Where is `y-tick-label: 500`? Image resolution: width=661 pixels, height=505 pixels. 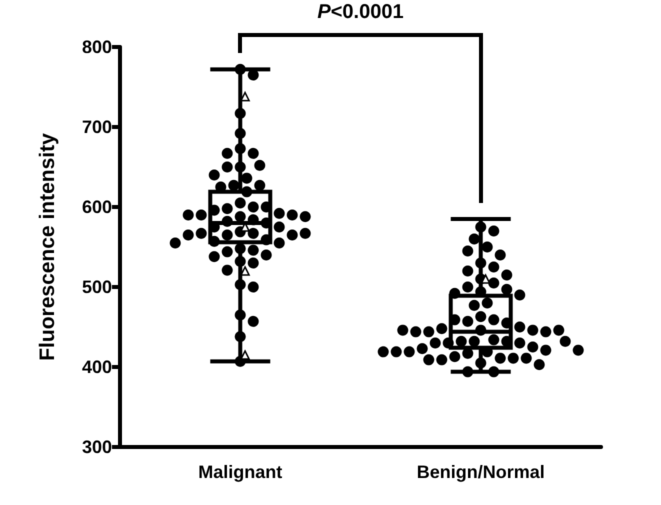
y-tick-label: 500 is located at coordinates (97, 287).